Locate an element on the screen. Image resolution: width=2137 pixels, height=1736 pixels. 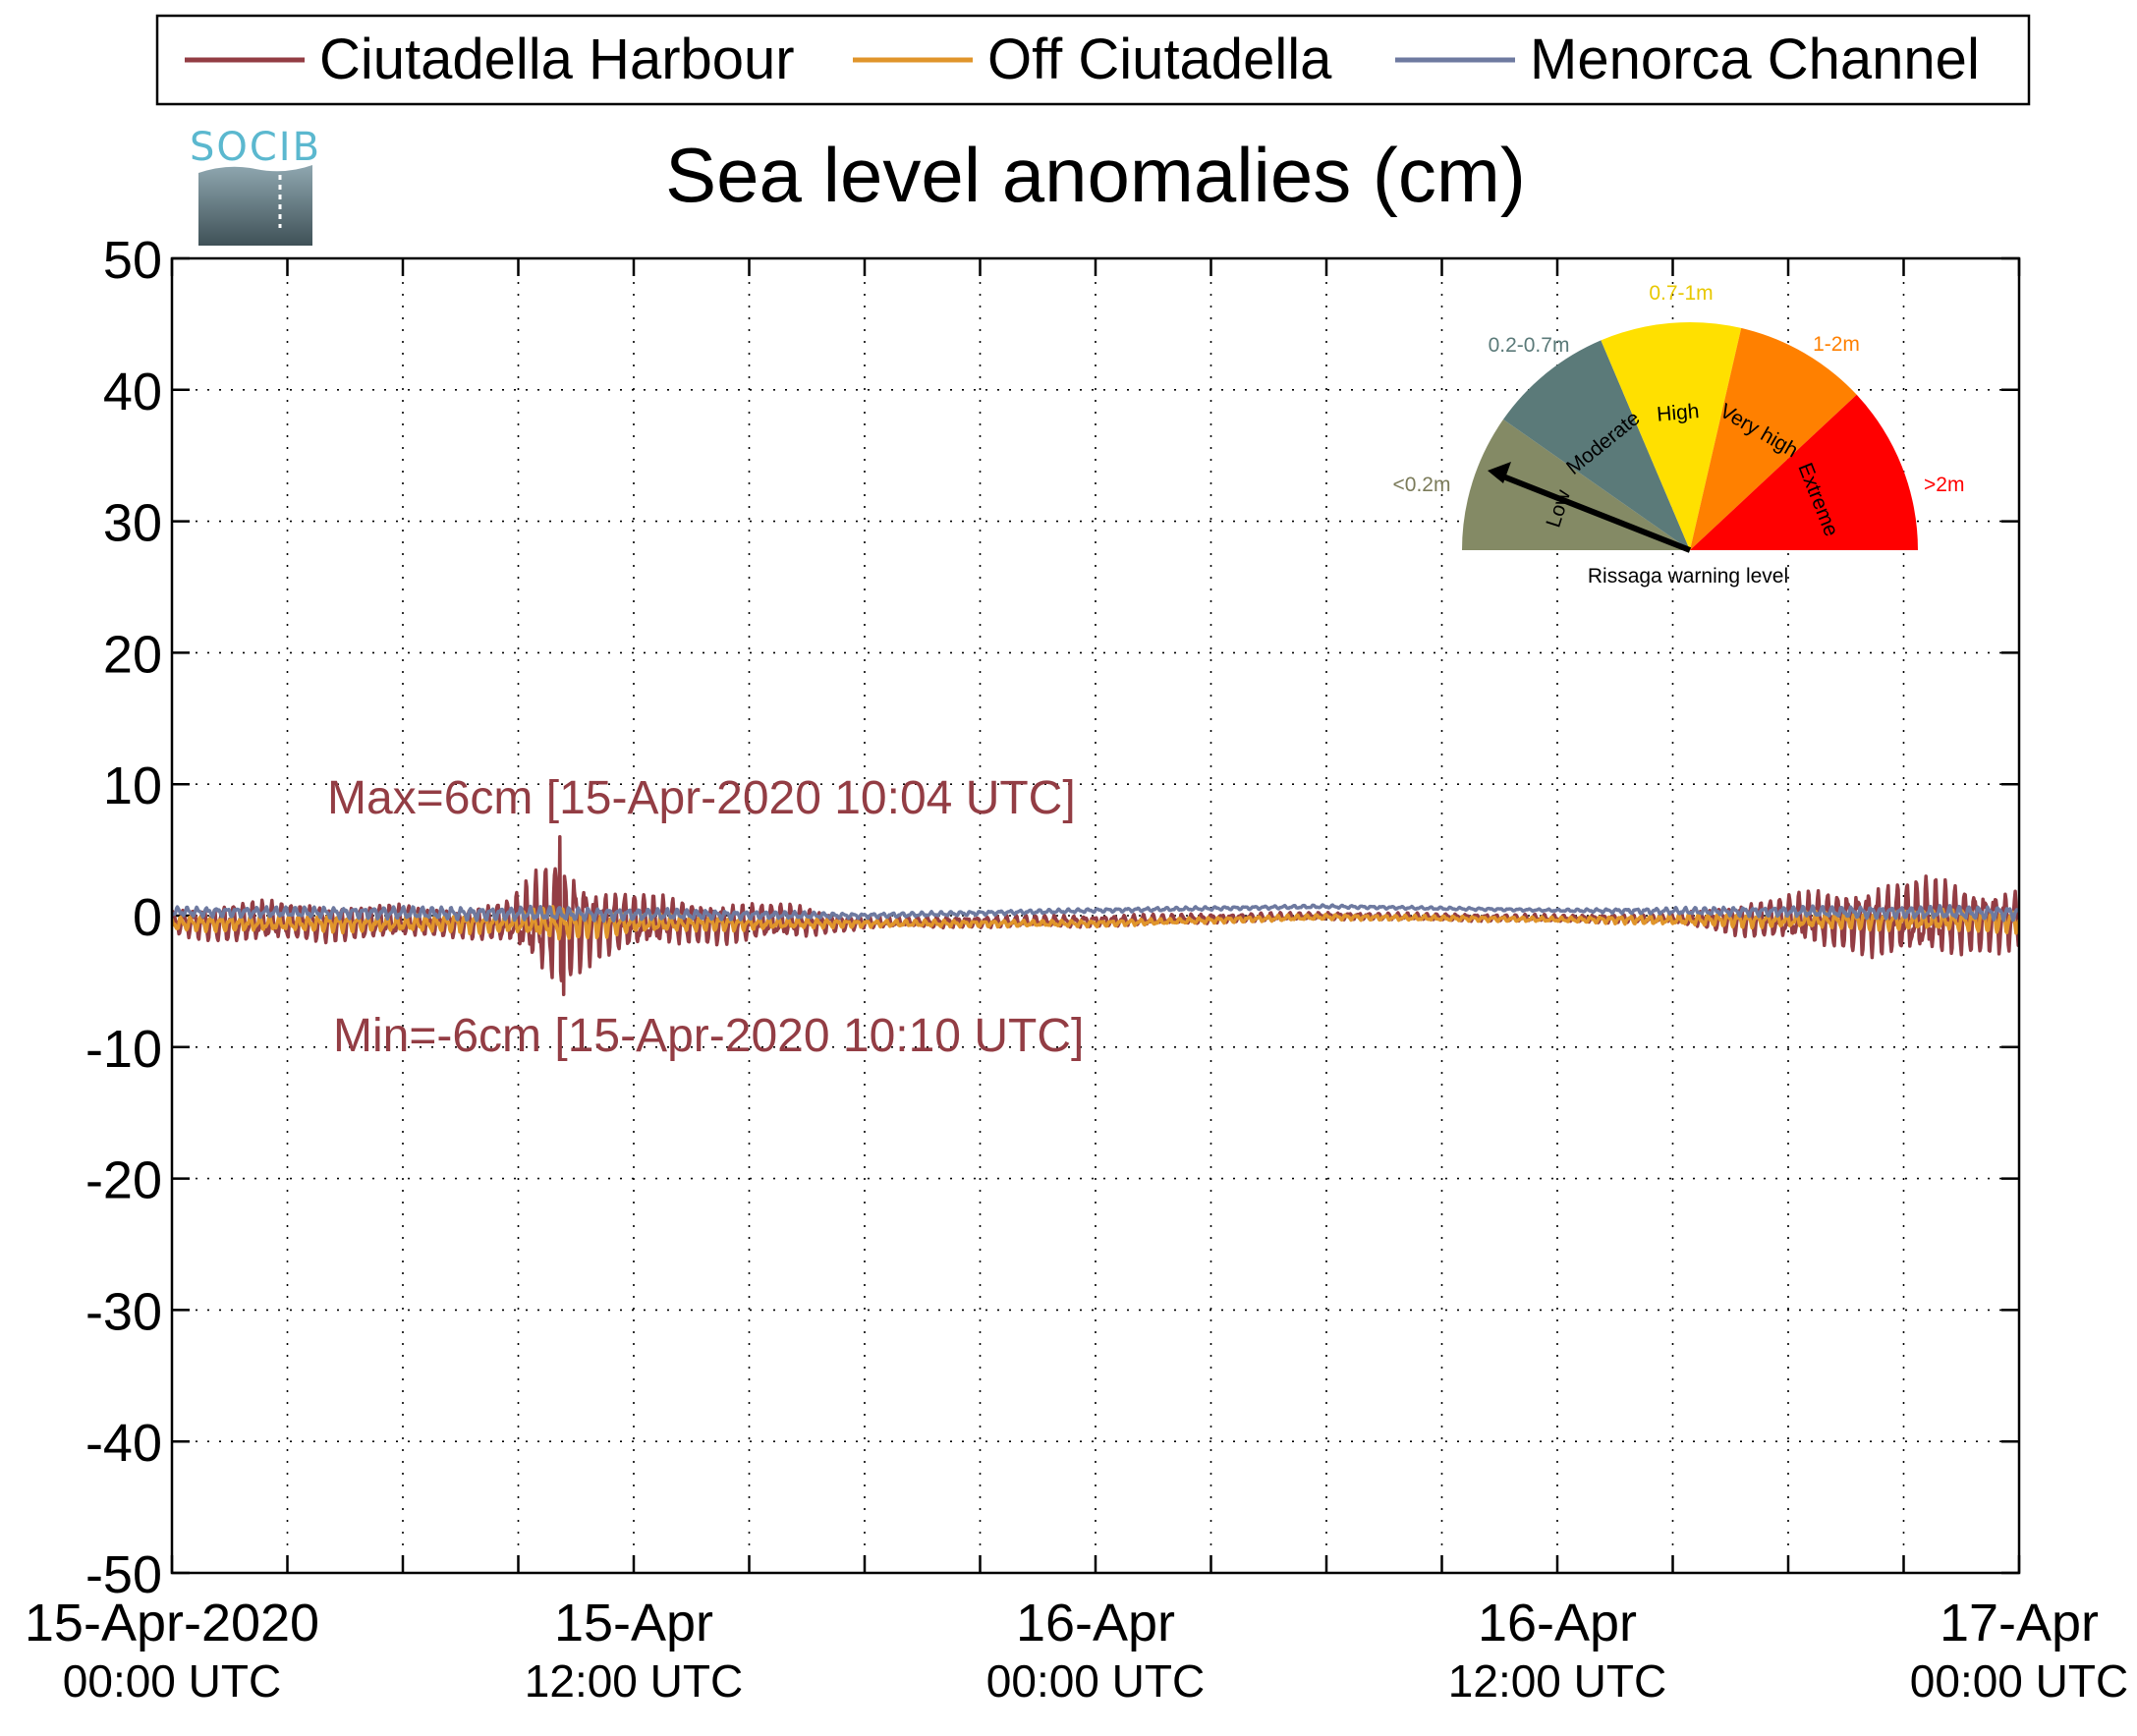
chart-title: Sea level anomalies (cm) is located at coordinates (1095, 175).